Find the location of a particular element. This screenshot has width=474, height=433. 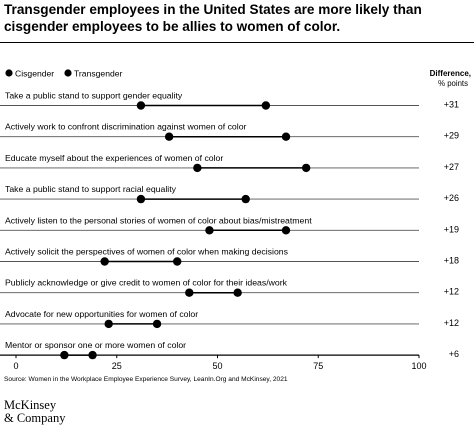

legend-label-cisgender: Cisgender is located at coordinates (34, 74).